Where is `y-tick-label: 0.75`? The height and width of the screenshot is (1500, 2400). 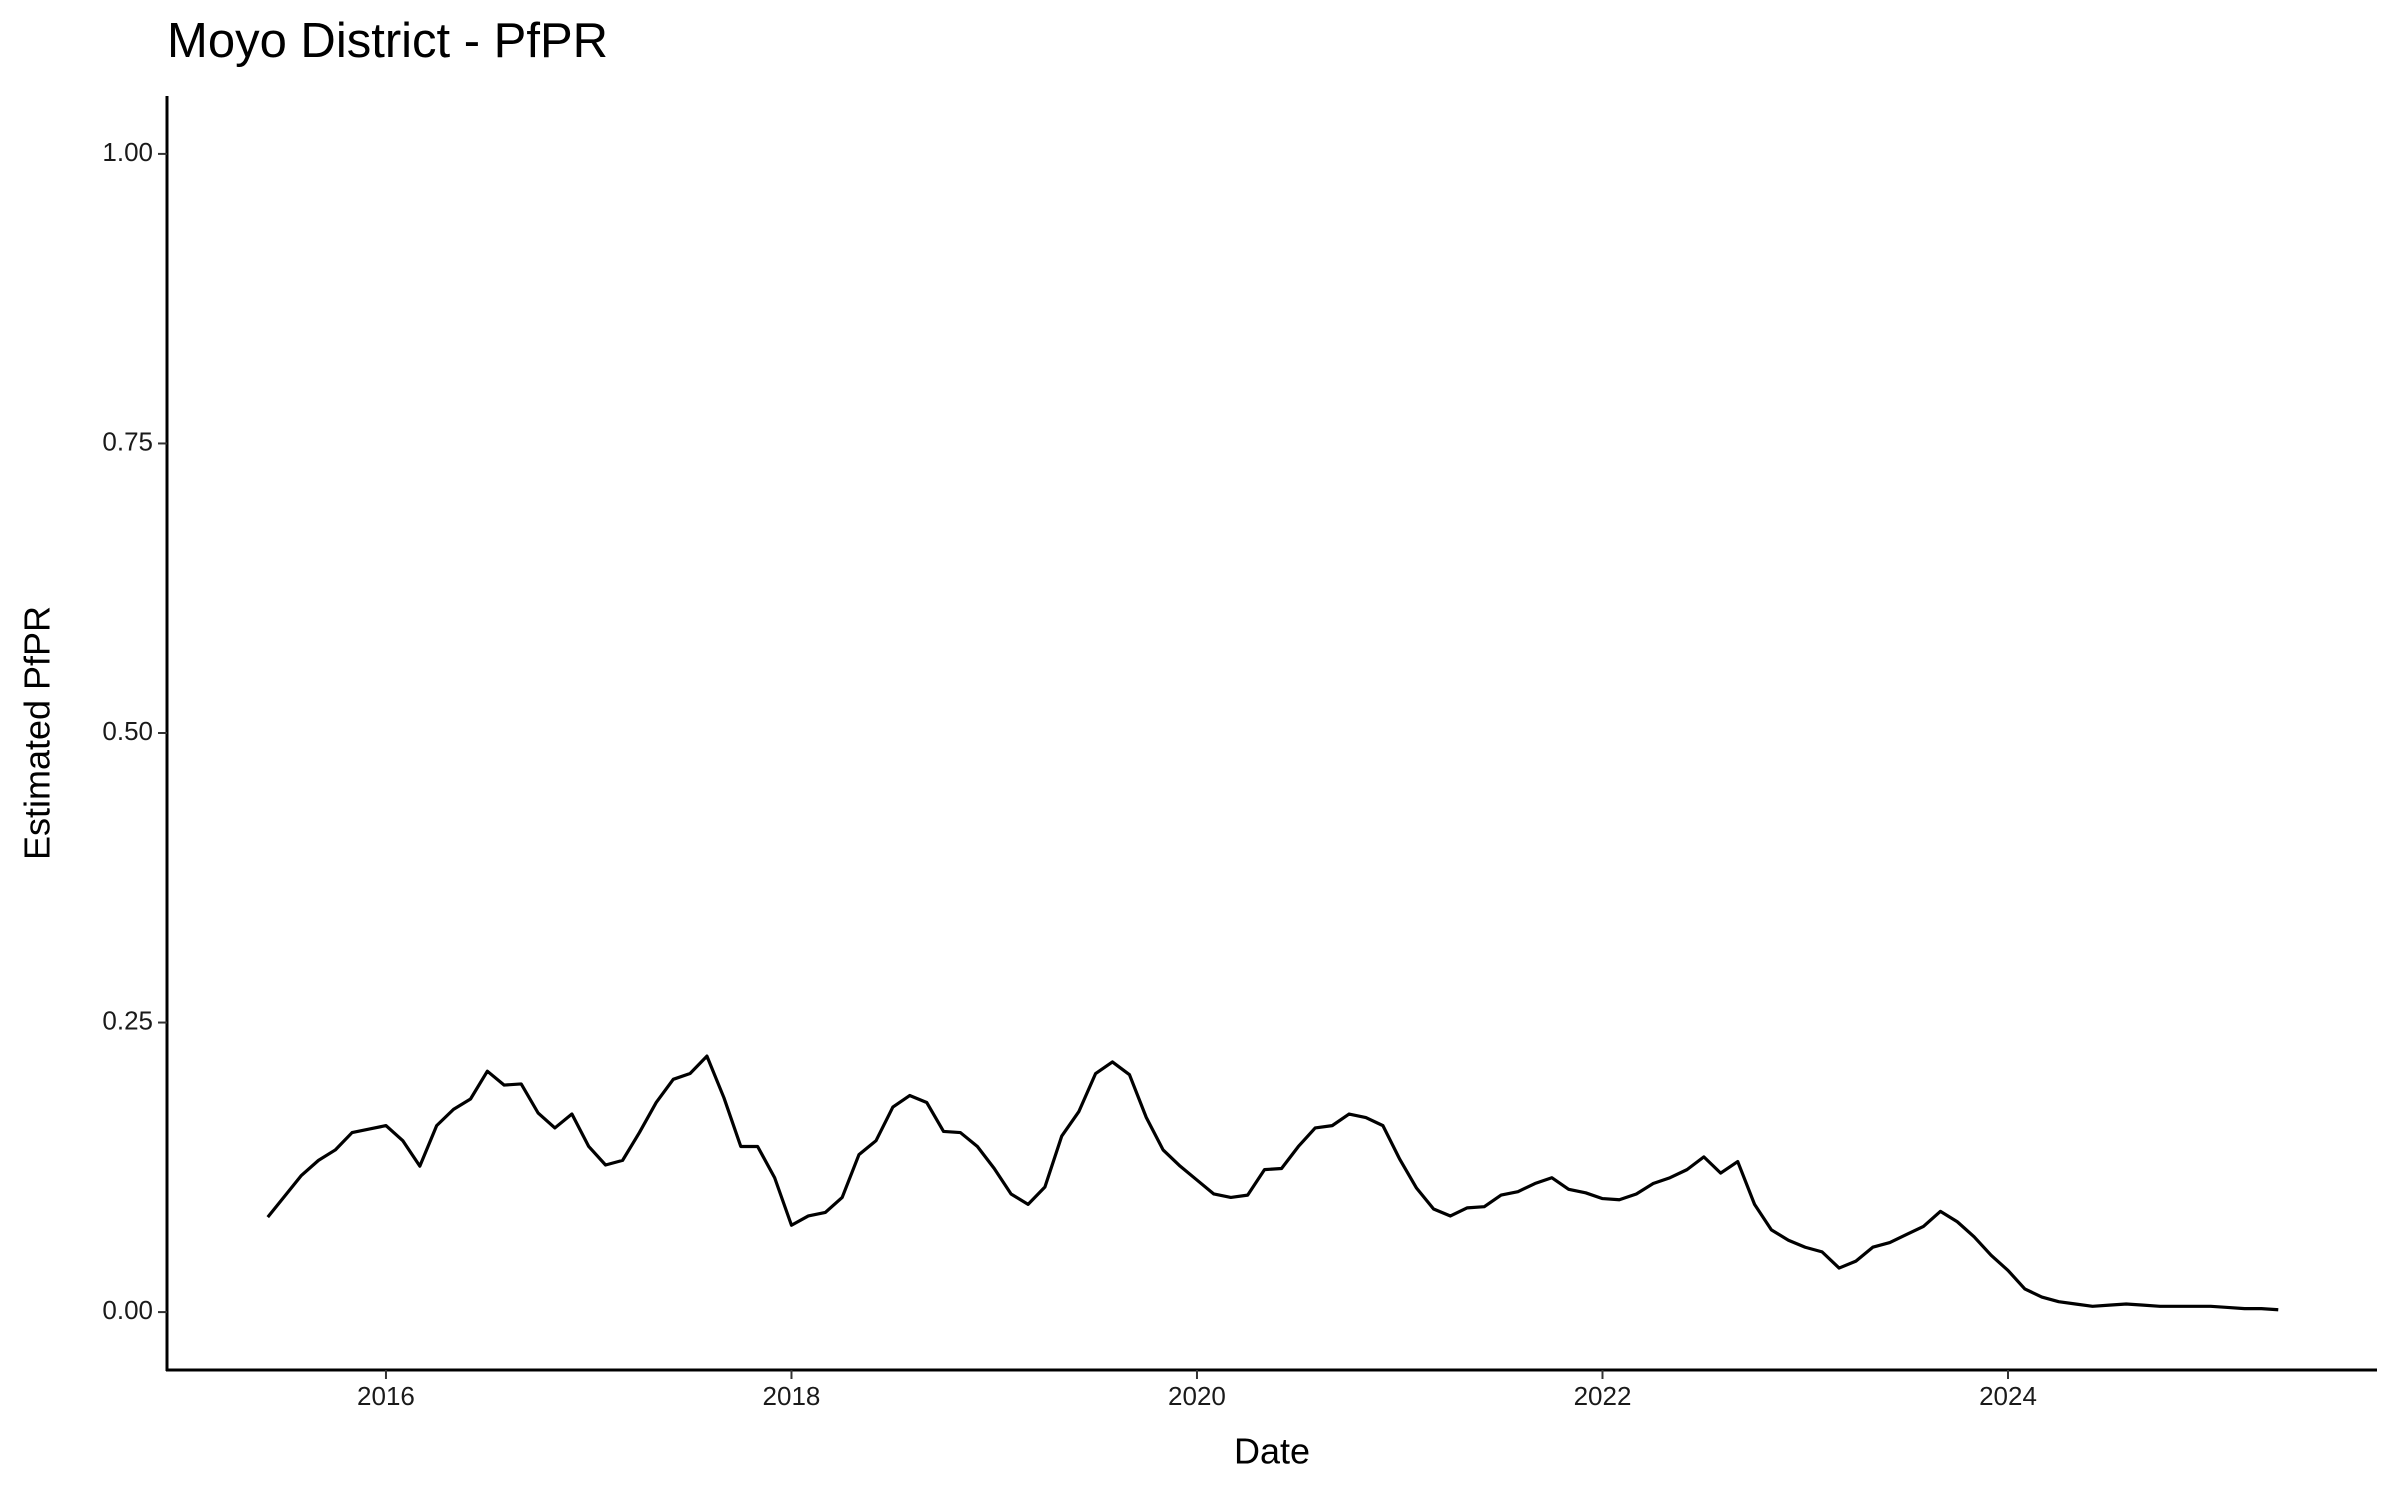
y-tick-label: 0.75 is located at coordinates (127, 441).